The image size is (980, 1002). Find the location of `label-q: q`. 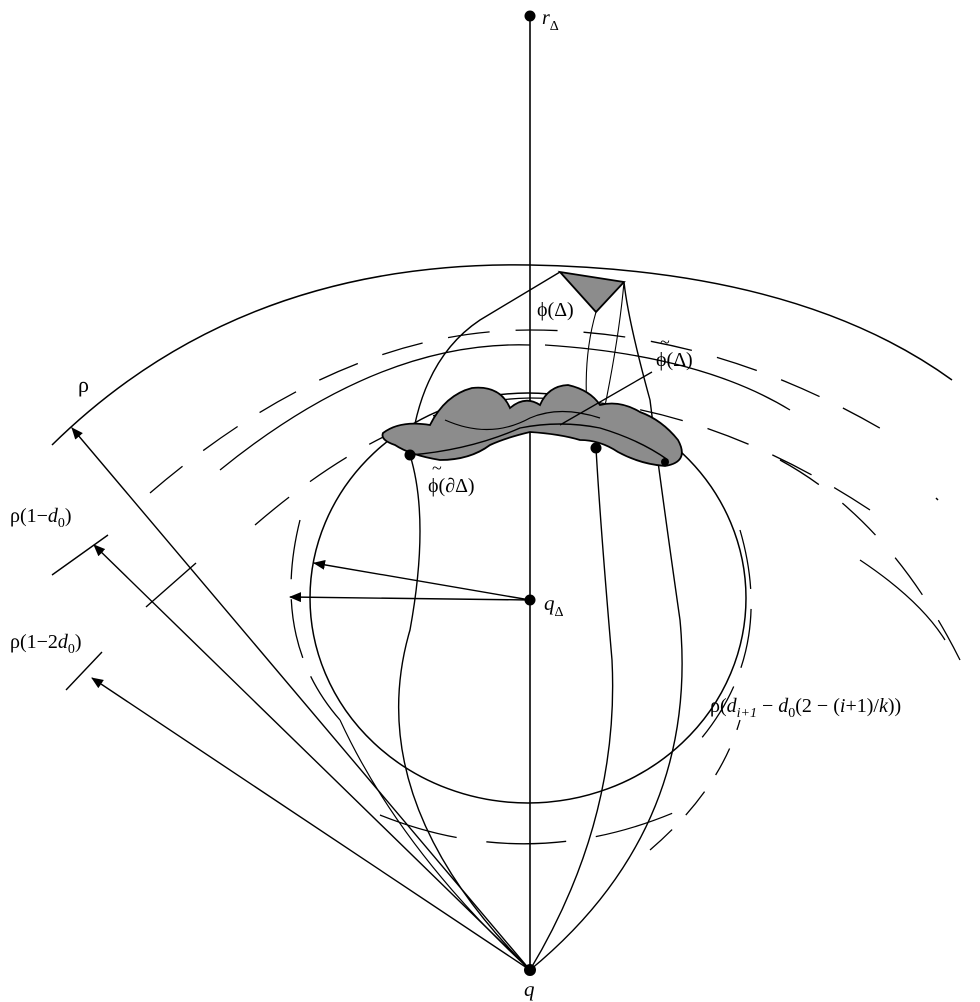

label-q: q is located at coordinates (529, 989).